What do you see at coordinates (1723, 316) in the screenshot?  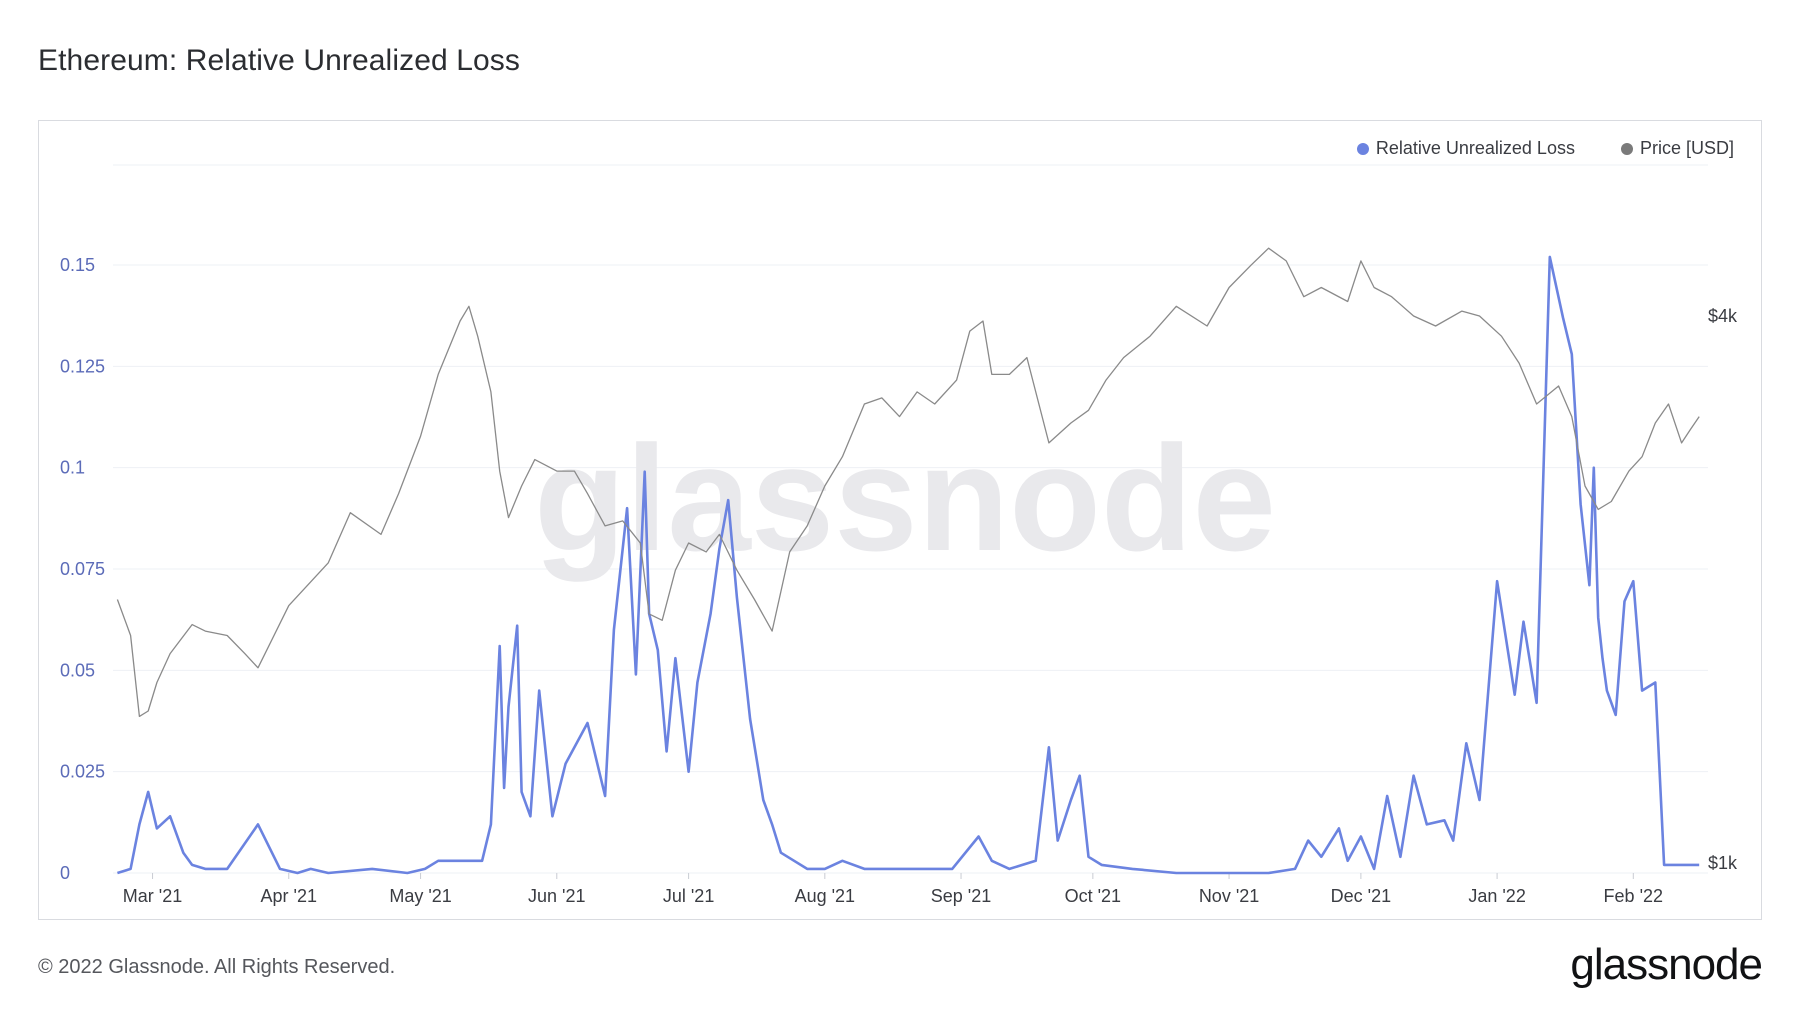 I see `right-tick-label-1: $4k` at bounding box center [1723, 316].